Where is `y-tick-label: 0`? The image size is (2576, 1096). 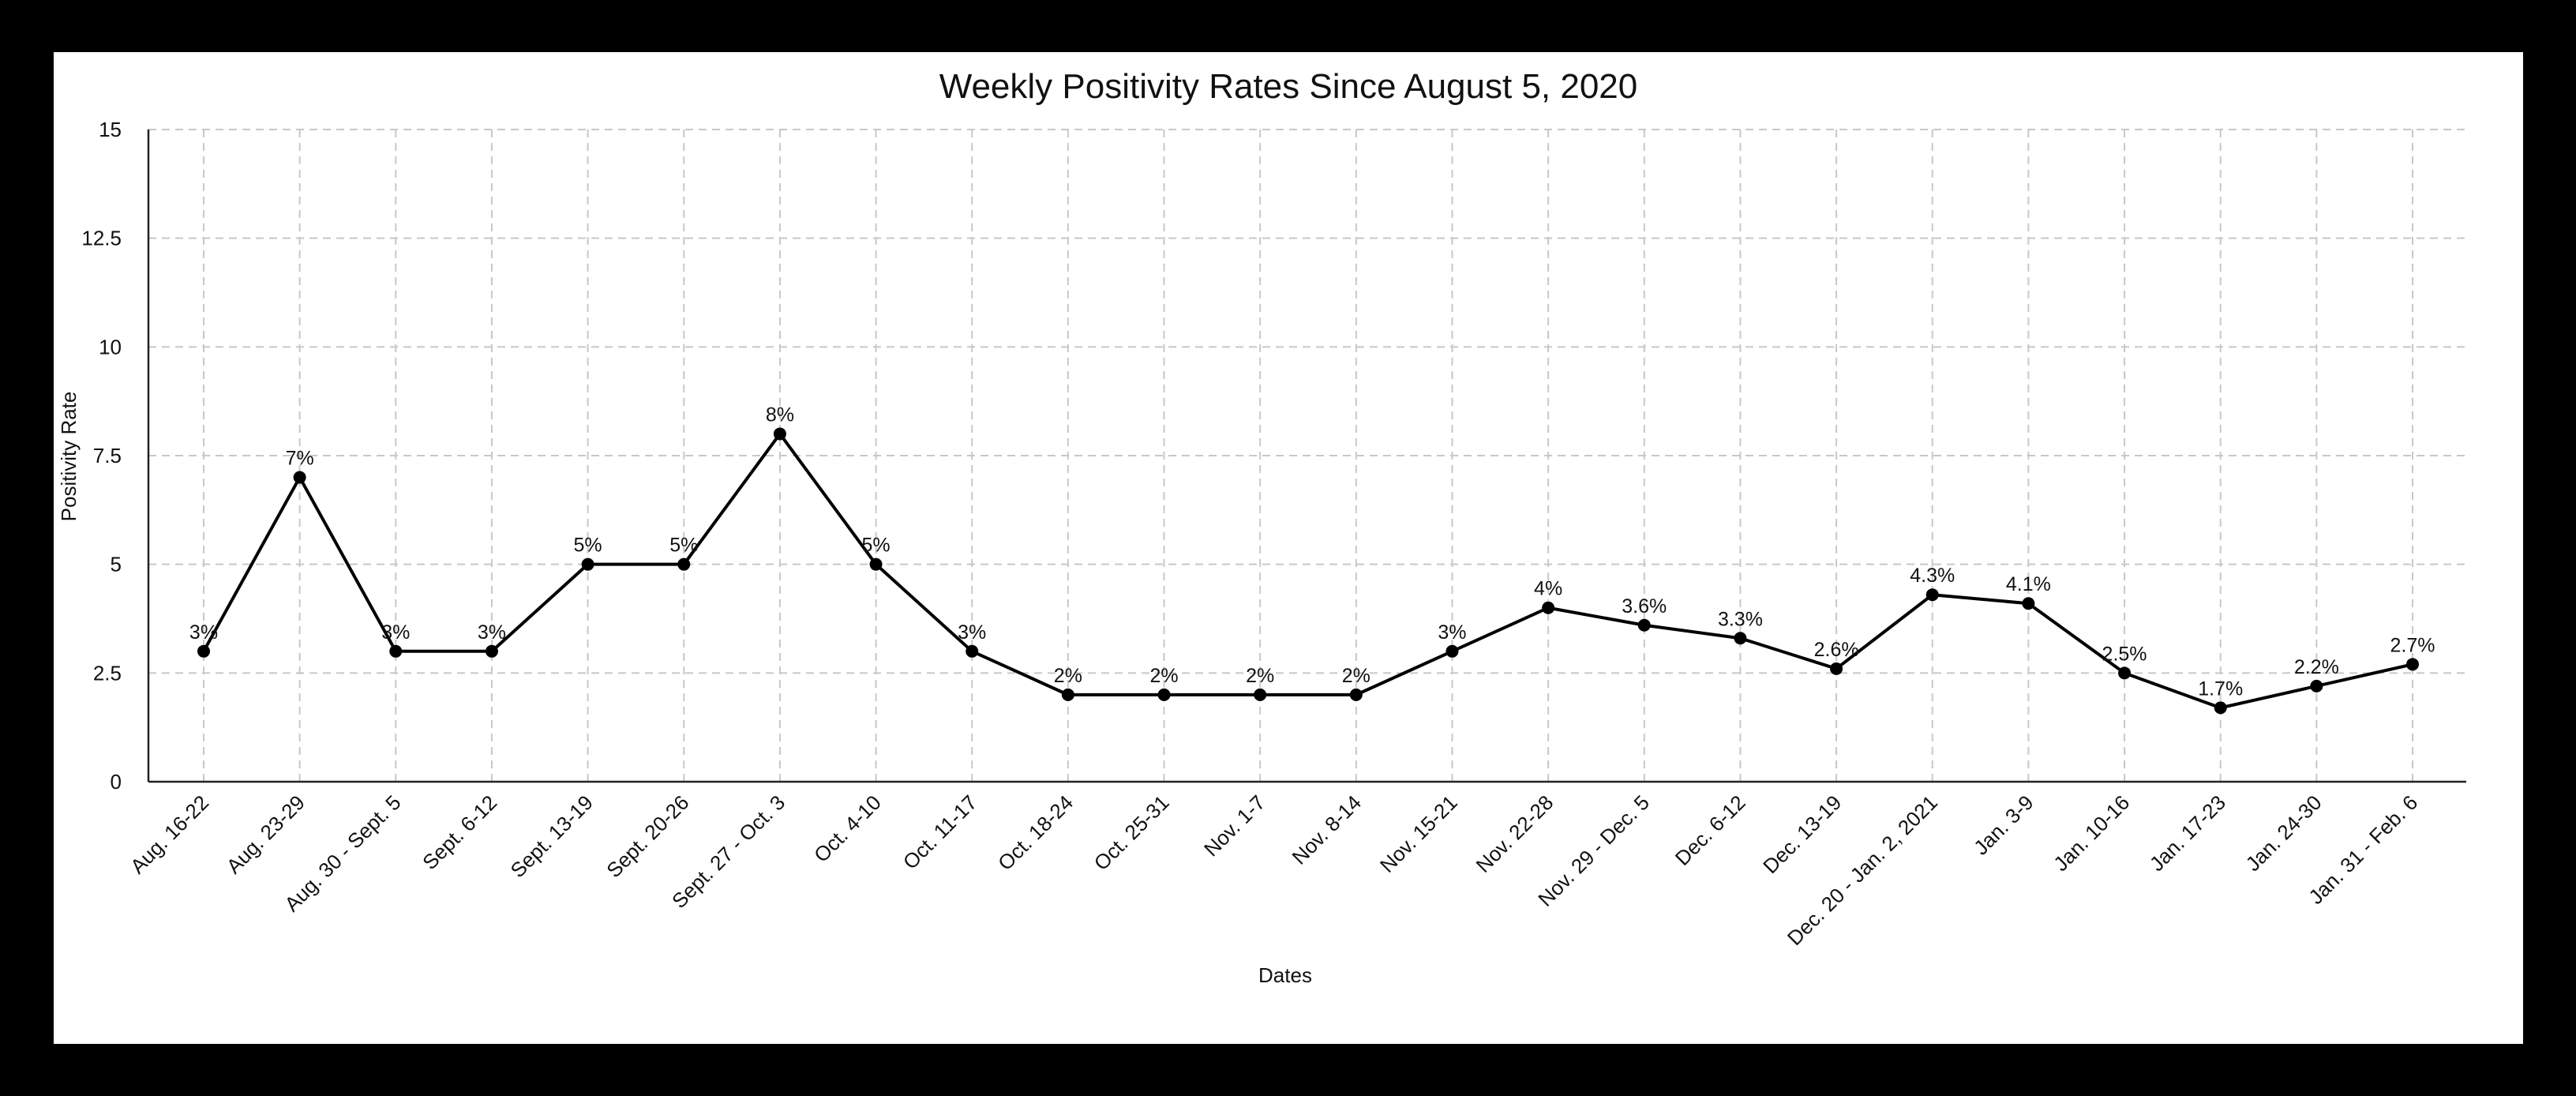
y-tick-label: 0 is located at coordinates (117, 782).